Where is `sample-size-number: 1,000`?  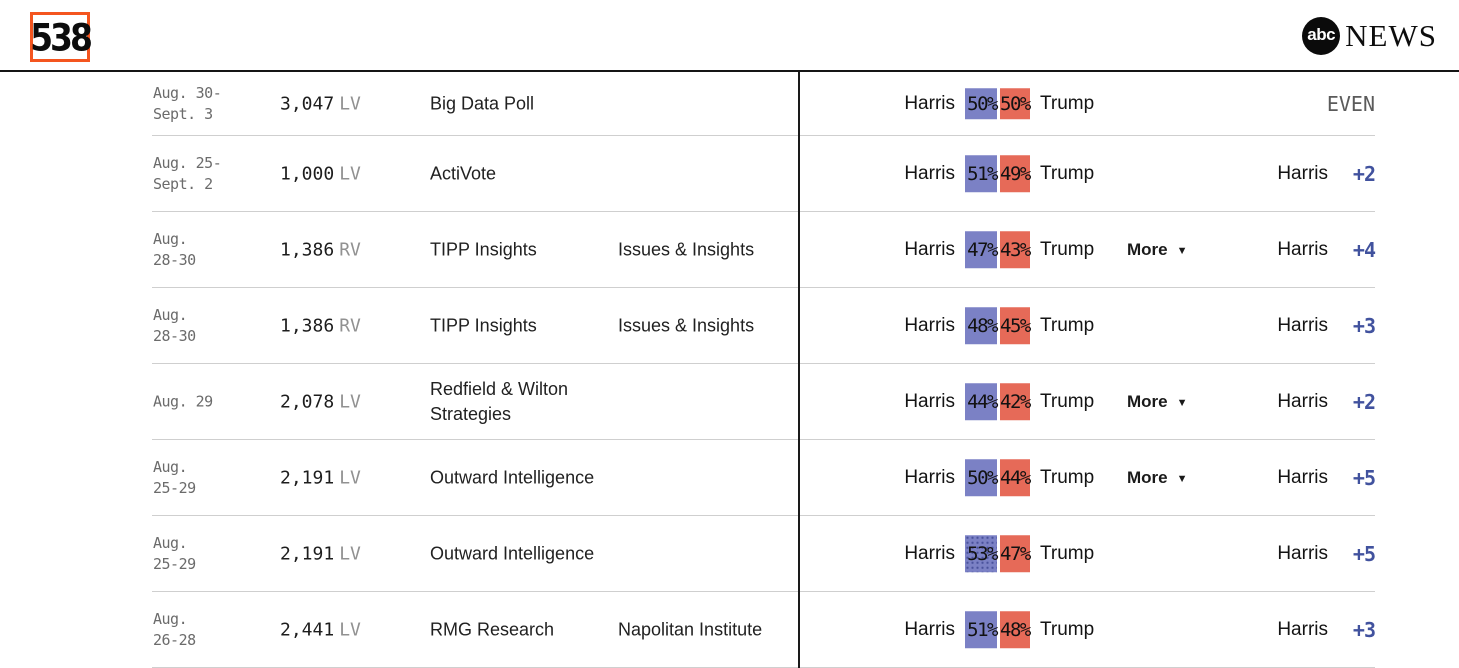 sample-size-number: 1,000 is located at coordinates (307, 173).